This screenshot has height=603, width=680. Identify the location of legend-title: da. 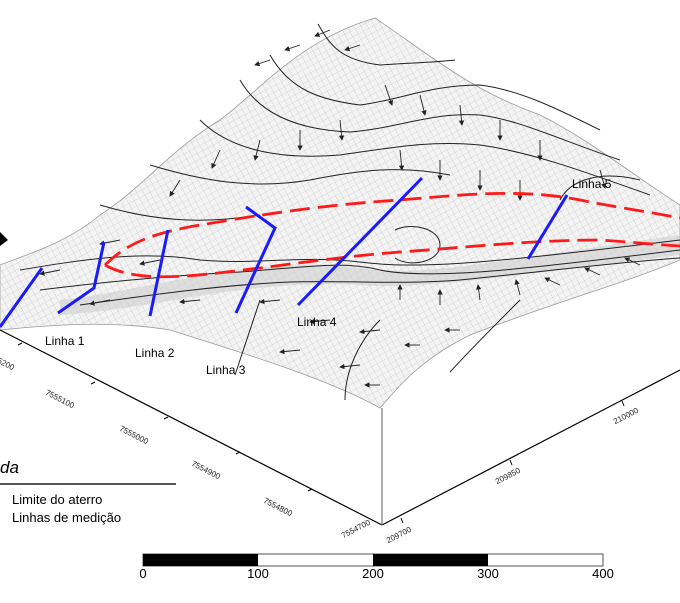
(9, 467).